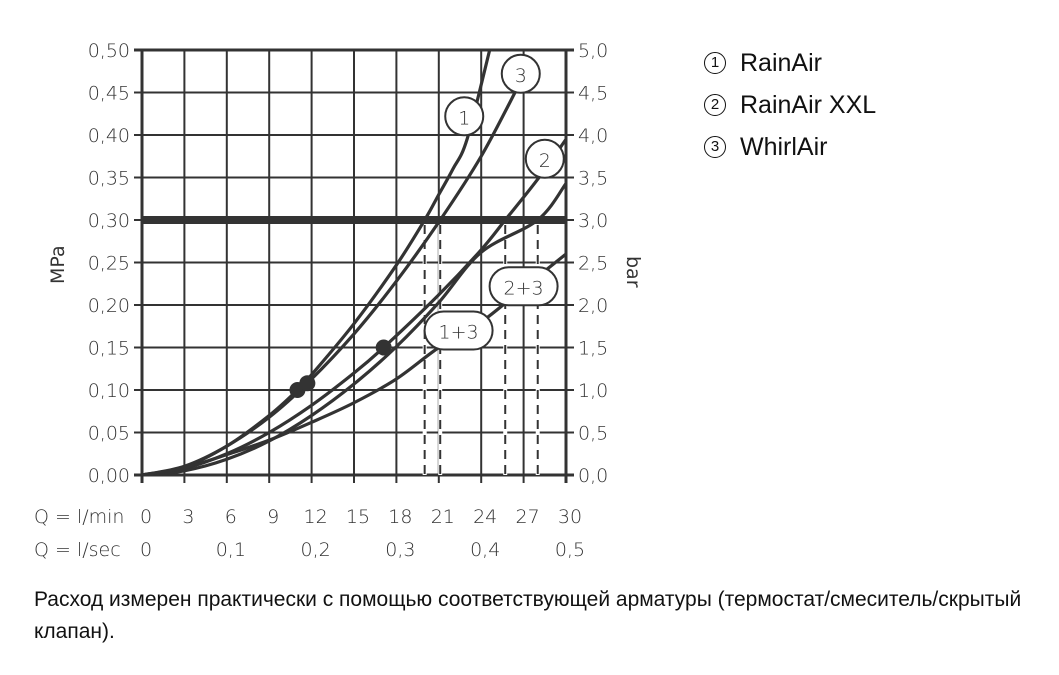 The height and width of the screenshot is (675, 1059). Describe the element at coordinates (109, 391) in the screenshot. I see `y-tick-label-left: 0,10` at that location.